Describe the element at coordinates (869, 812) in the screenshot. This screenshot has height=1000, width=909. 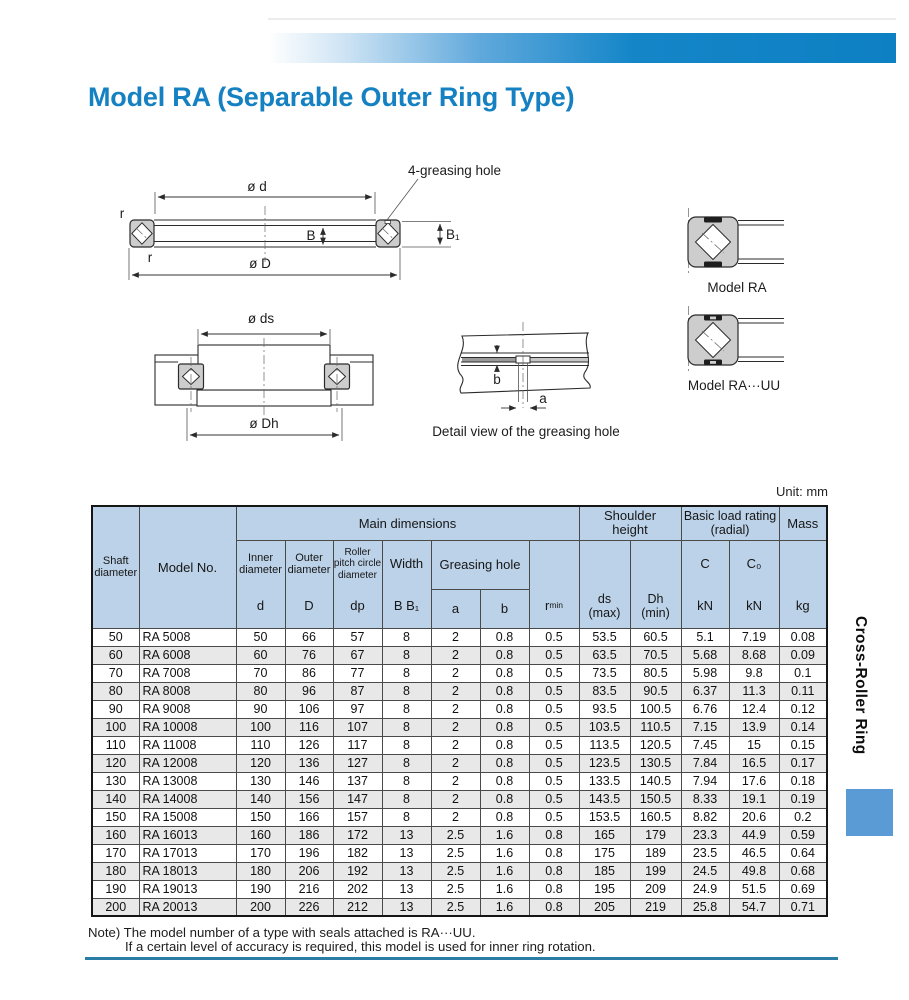
I see `side-tab-square` at that location.